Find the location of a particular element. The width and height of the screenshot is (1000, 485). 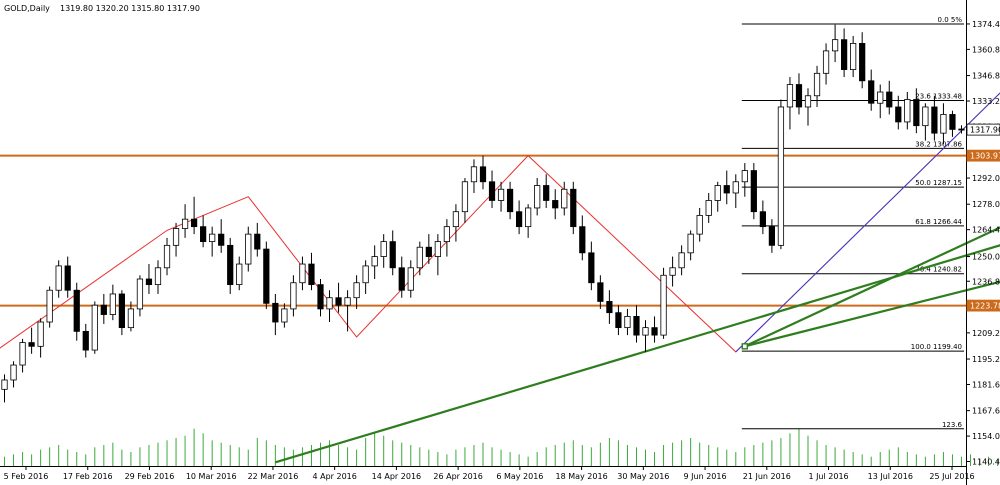

time-tick-label: 22 Mar 2016 is located at coordinates (273, 476).